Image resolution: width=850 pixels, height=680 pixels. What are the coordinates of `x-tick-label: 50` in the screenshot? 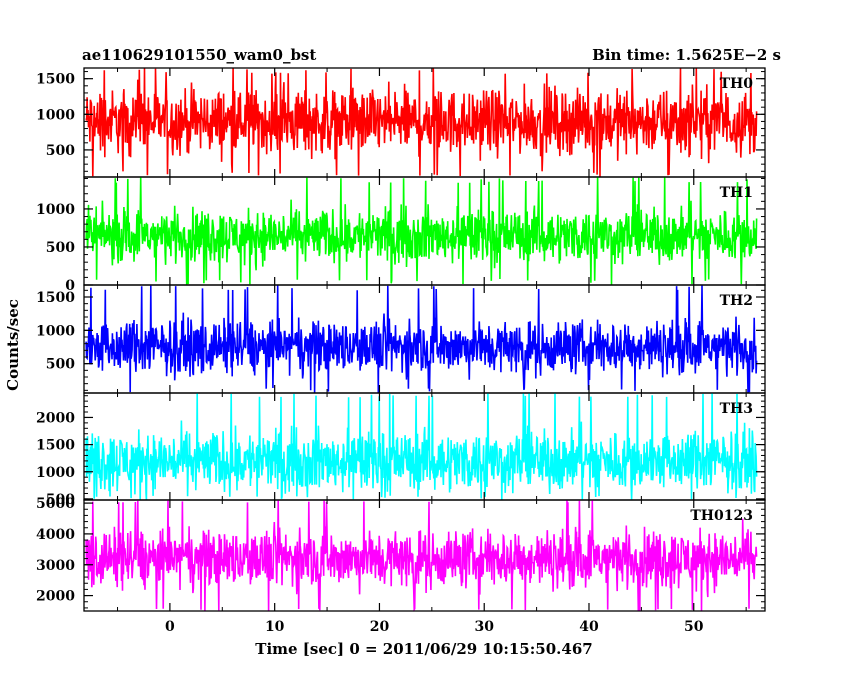 It's located at (694, 627).